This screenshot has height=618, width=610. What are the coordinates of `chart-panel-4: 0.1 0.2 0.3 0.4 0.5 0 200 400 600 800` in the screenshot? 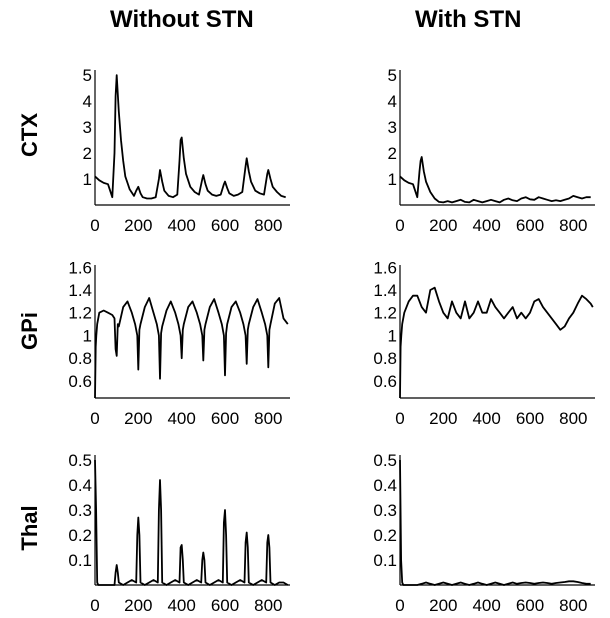 It's located at (179, 533).